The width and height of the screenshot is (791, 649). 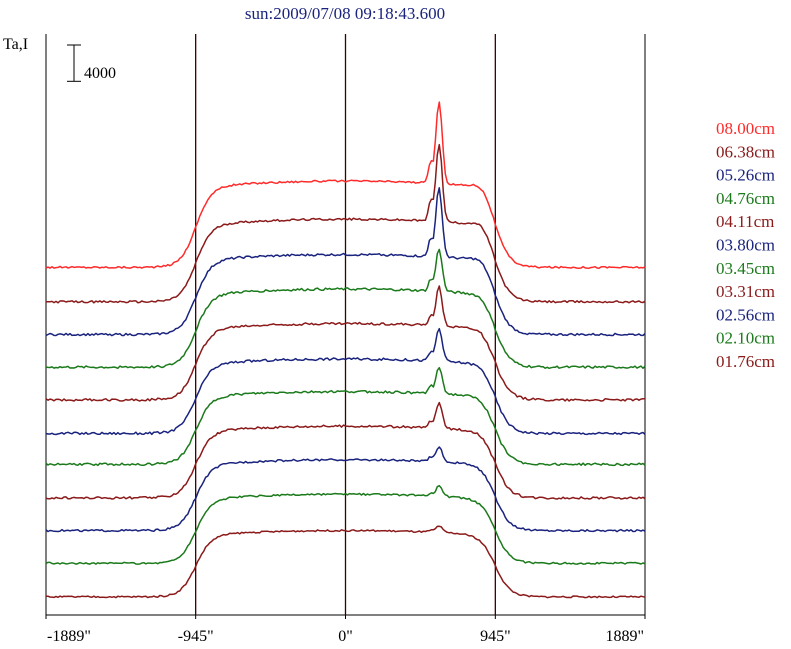 I want to click on legend-entry: 03.80cm, so click(x=745, y=245).